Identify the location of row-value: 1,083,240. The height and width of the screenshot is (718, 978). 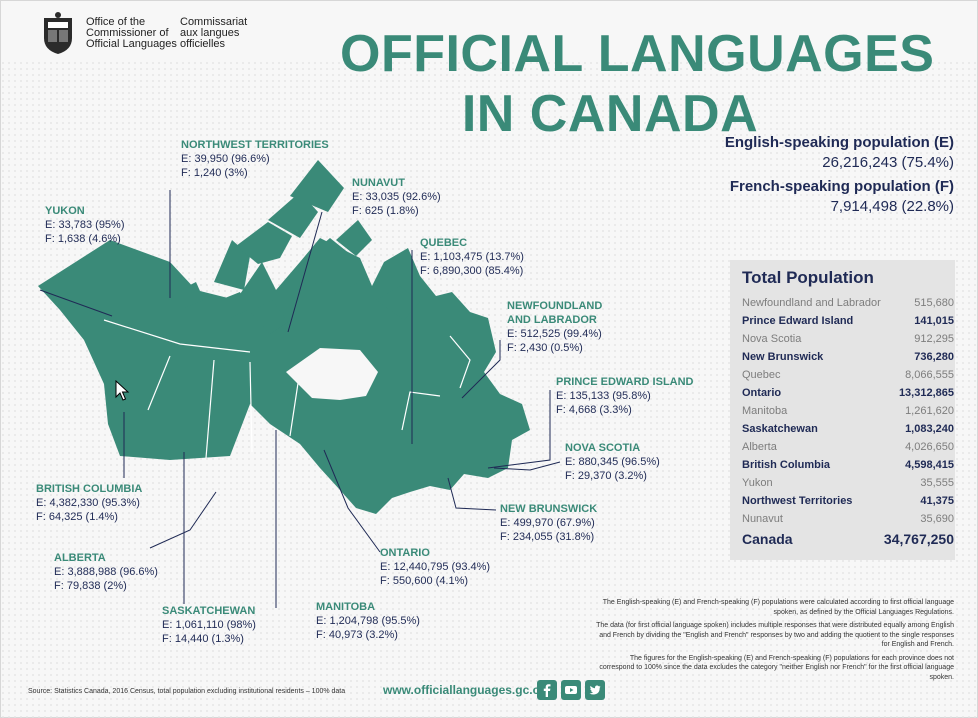
(929, 429).